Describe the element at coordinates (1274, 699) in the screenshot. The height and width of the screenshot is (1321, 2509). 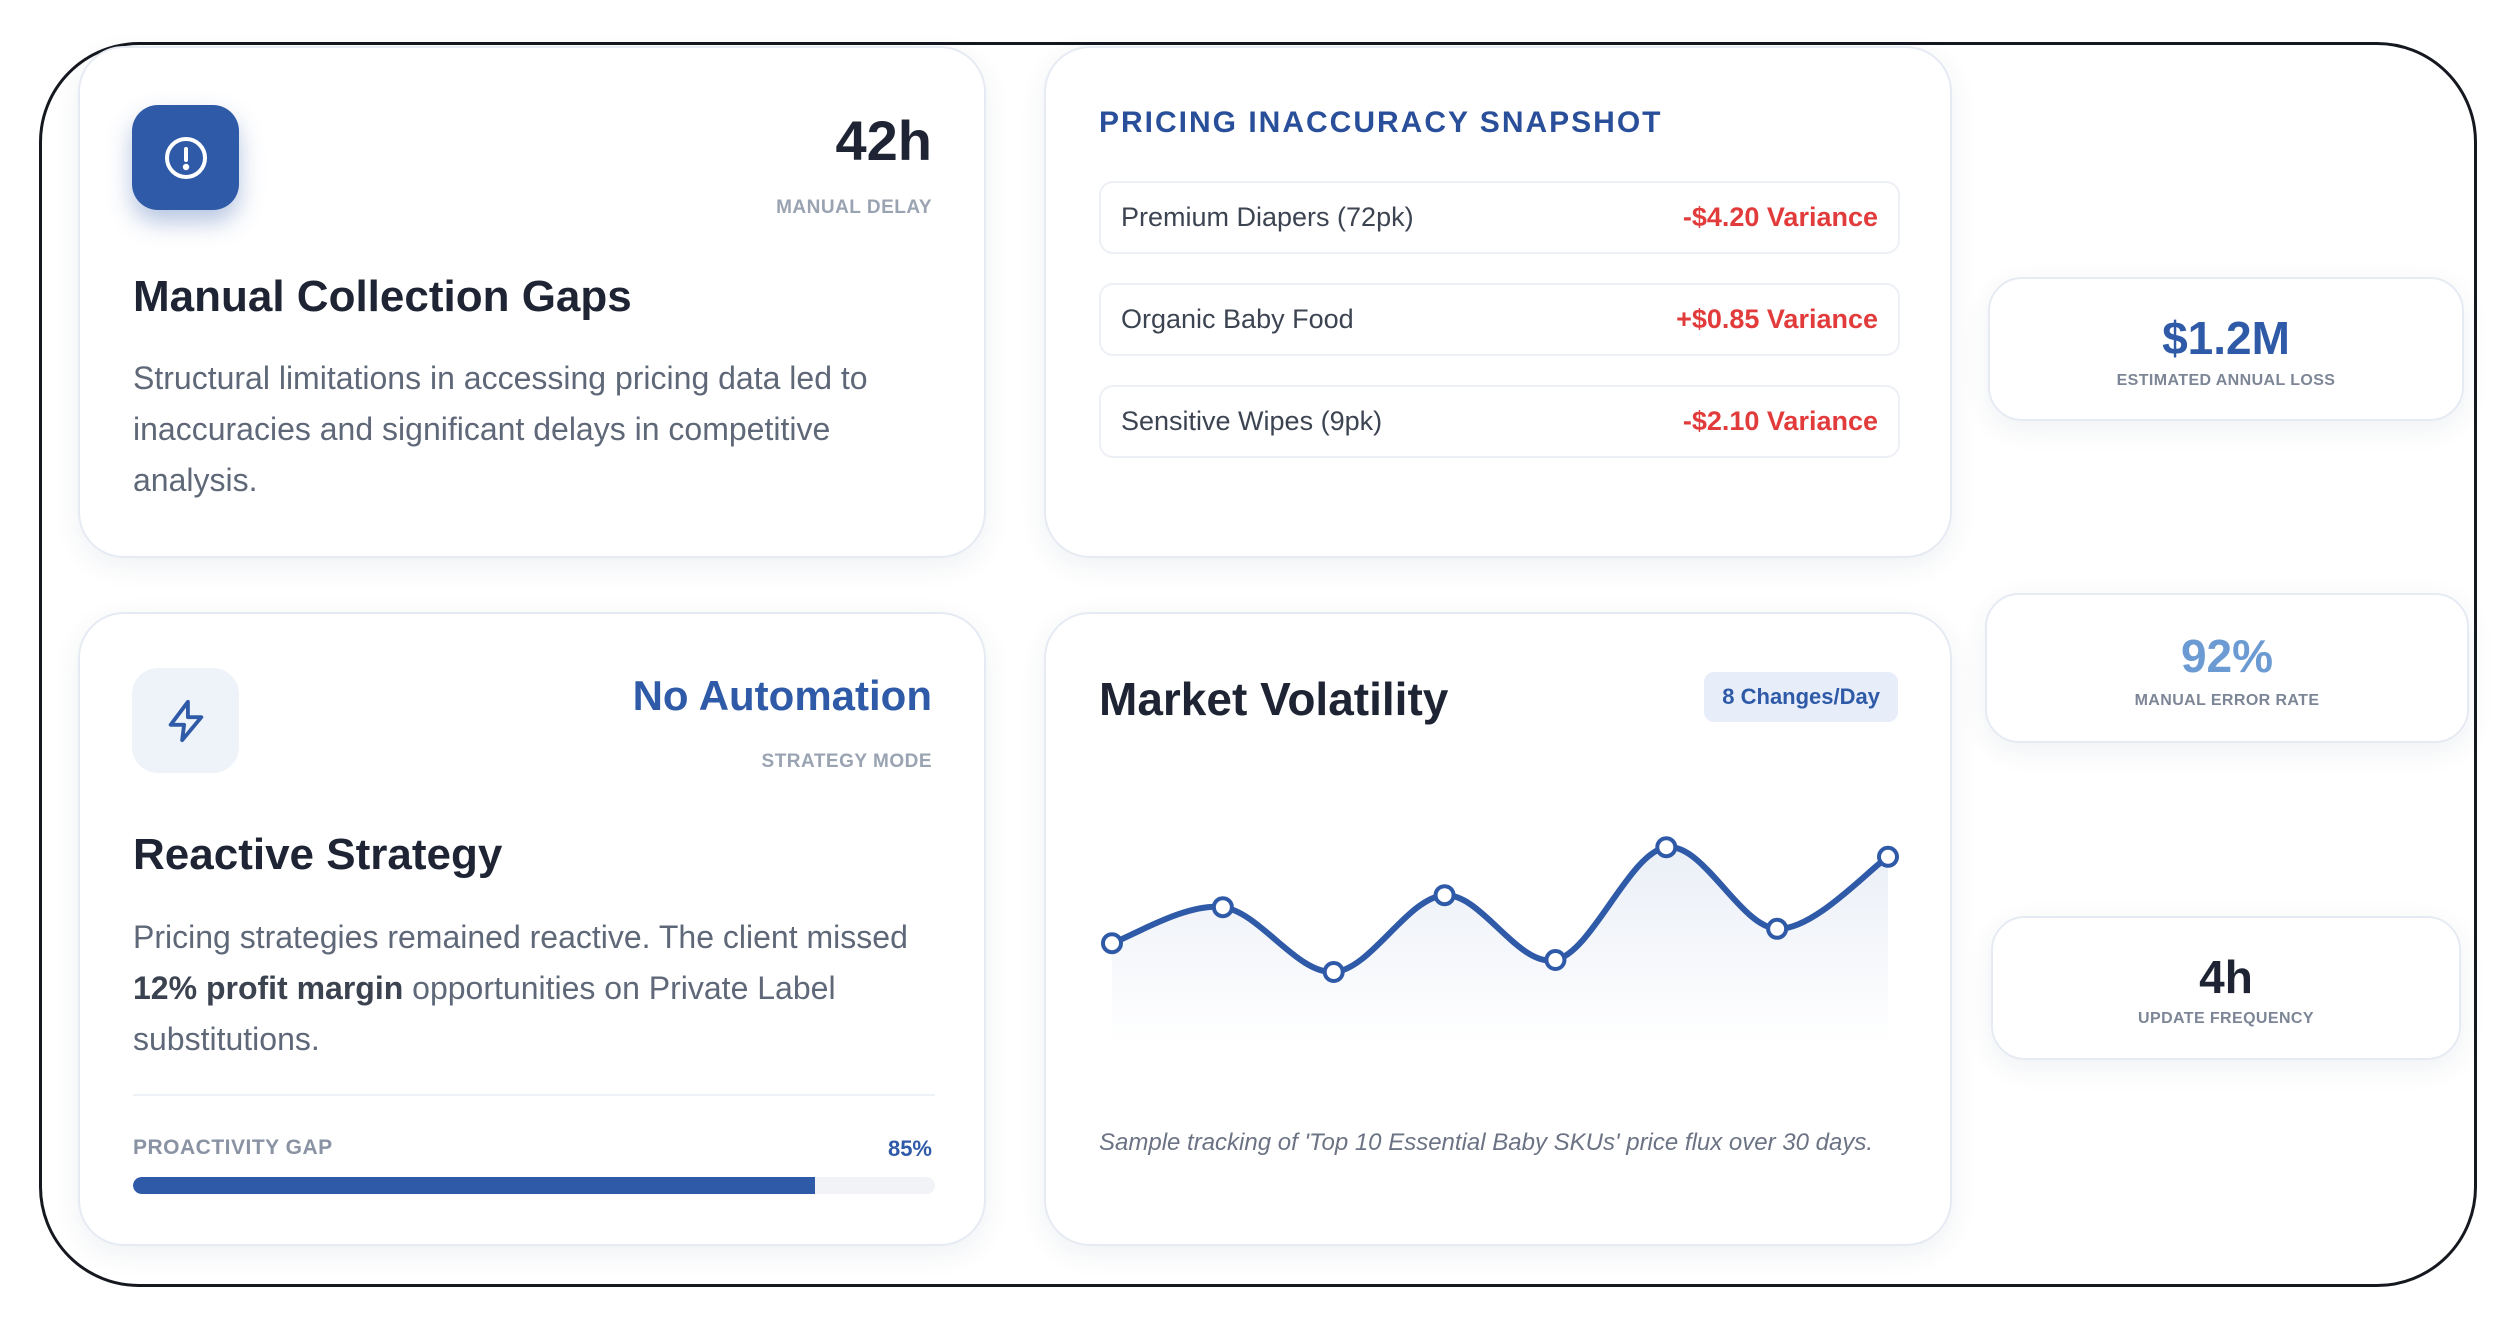
I see `chart-title: Market Volatility` at that location.